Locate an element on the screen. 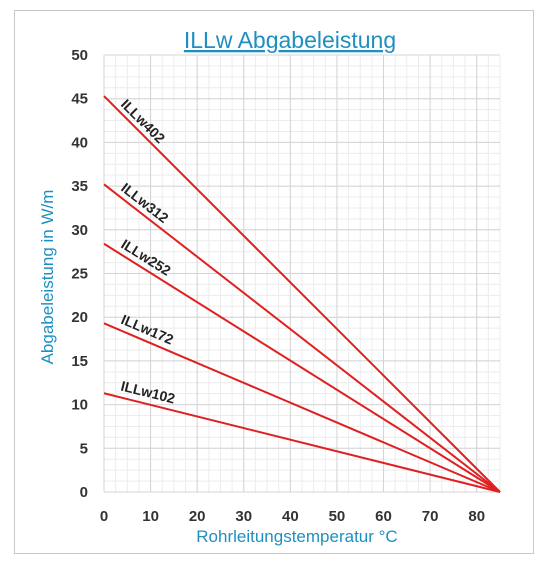 This screenshot has height=566, width=550. x-tick-label: 10 is located at coordinates (150, 516).